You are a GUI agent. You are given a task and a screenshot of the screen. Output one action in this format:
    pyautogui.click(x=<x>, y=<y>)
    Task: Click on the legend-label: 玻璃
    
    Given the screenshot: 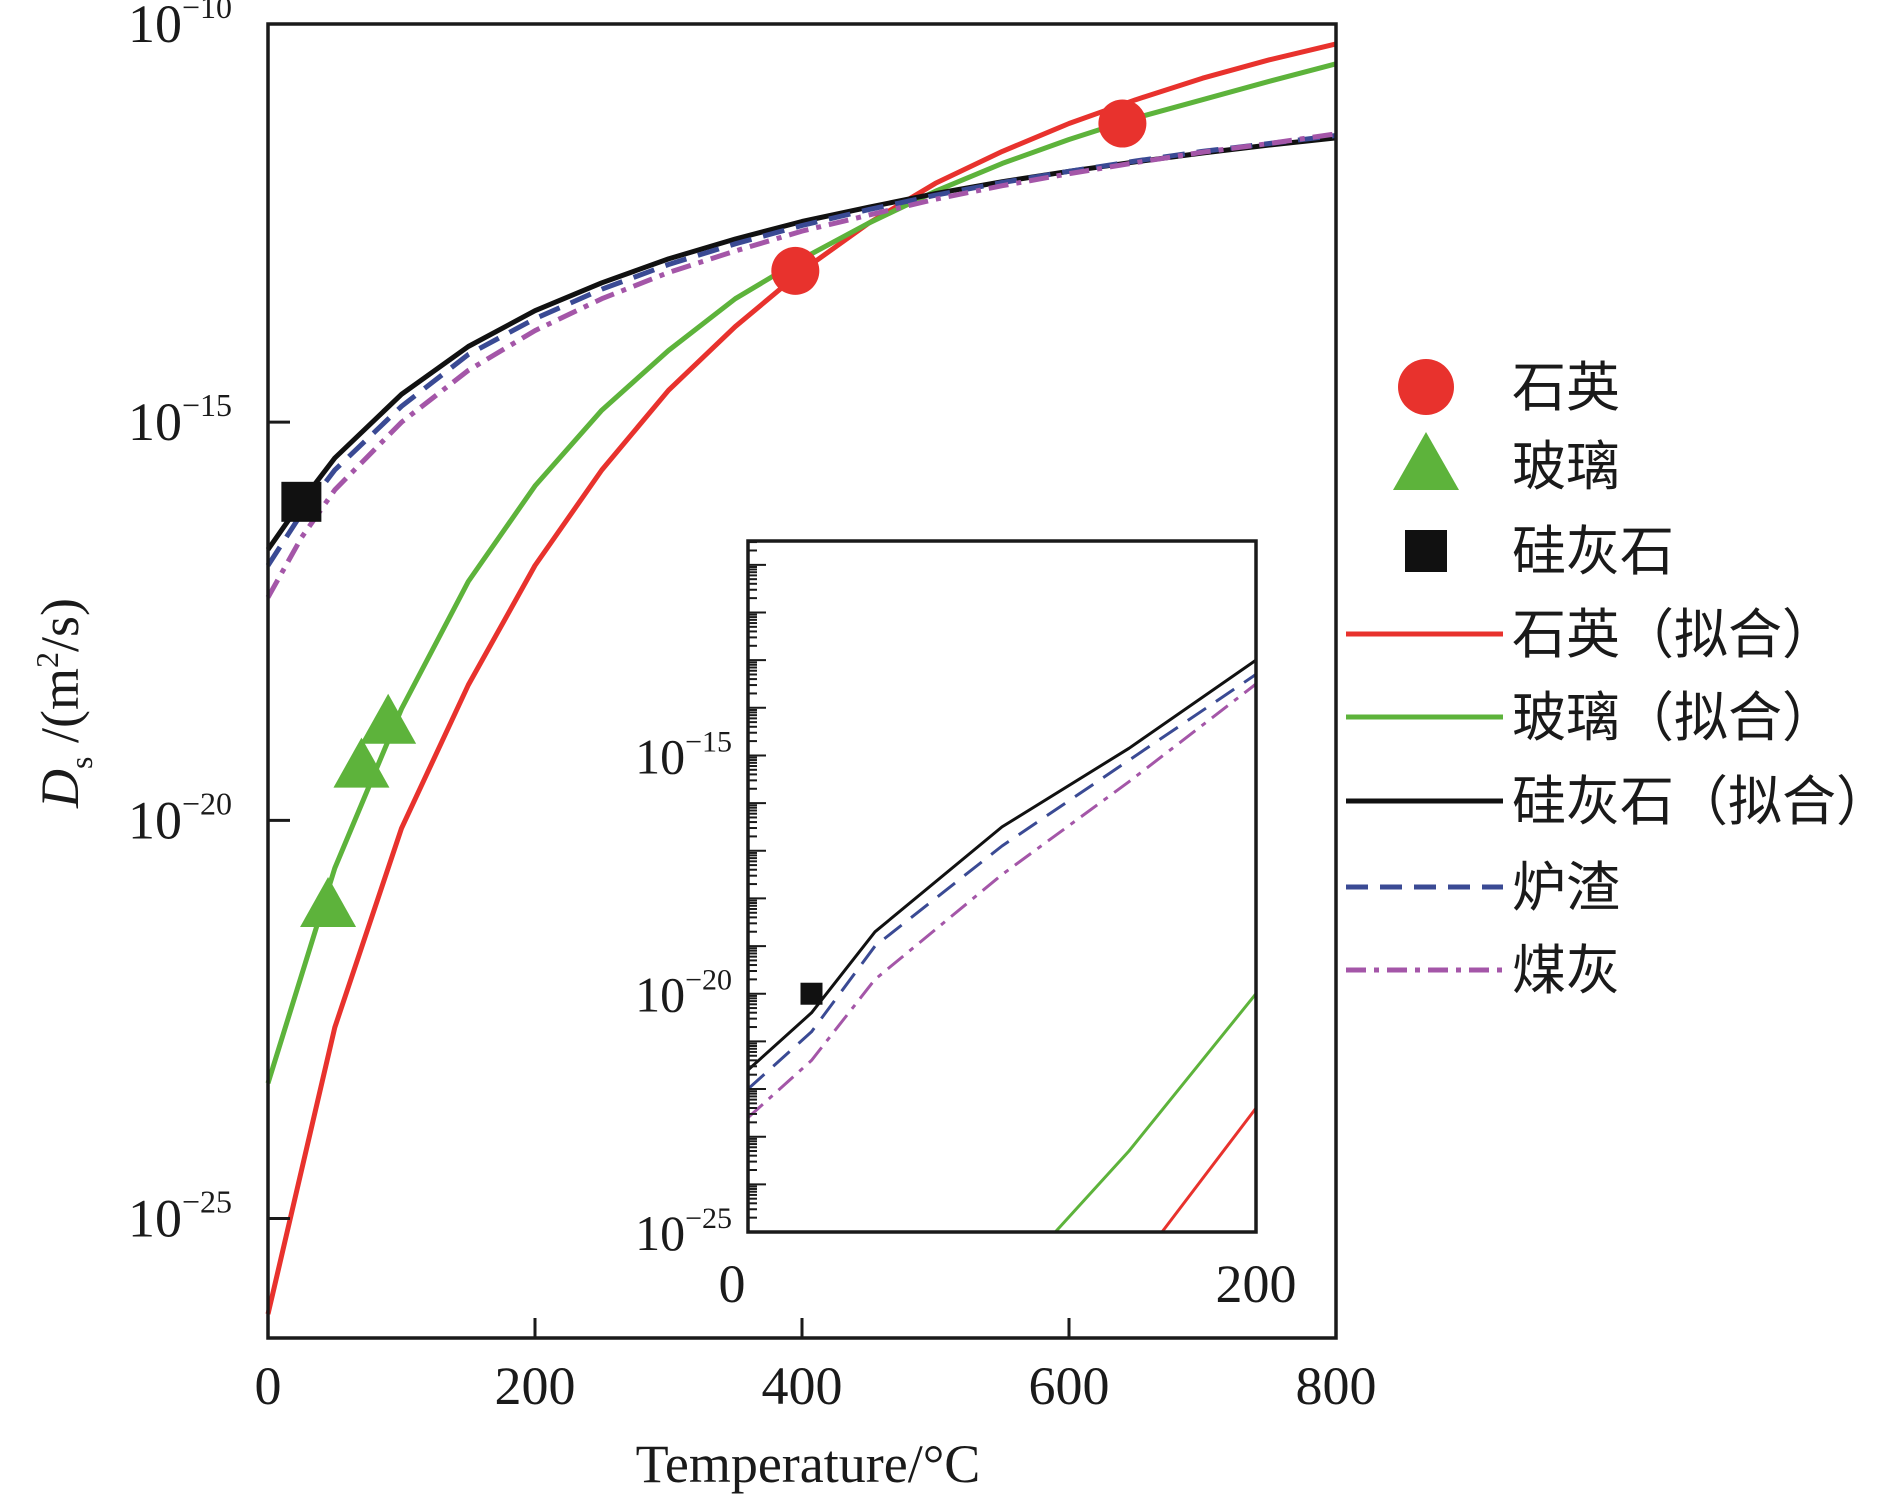 What is the action you would take?
    pyautogui.click(x=1566, y=466)
    